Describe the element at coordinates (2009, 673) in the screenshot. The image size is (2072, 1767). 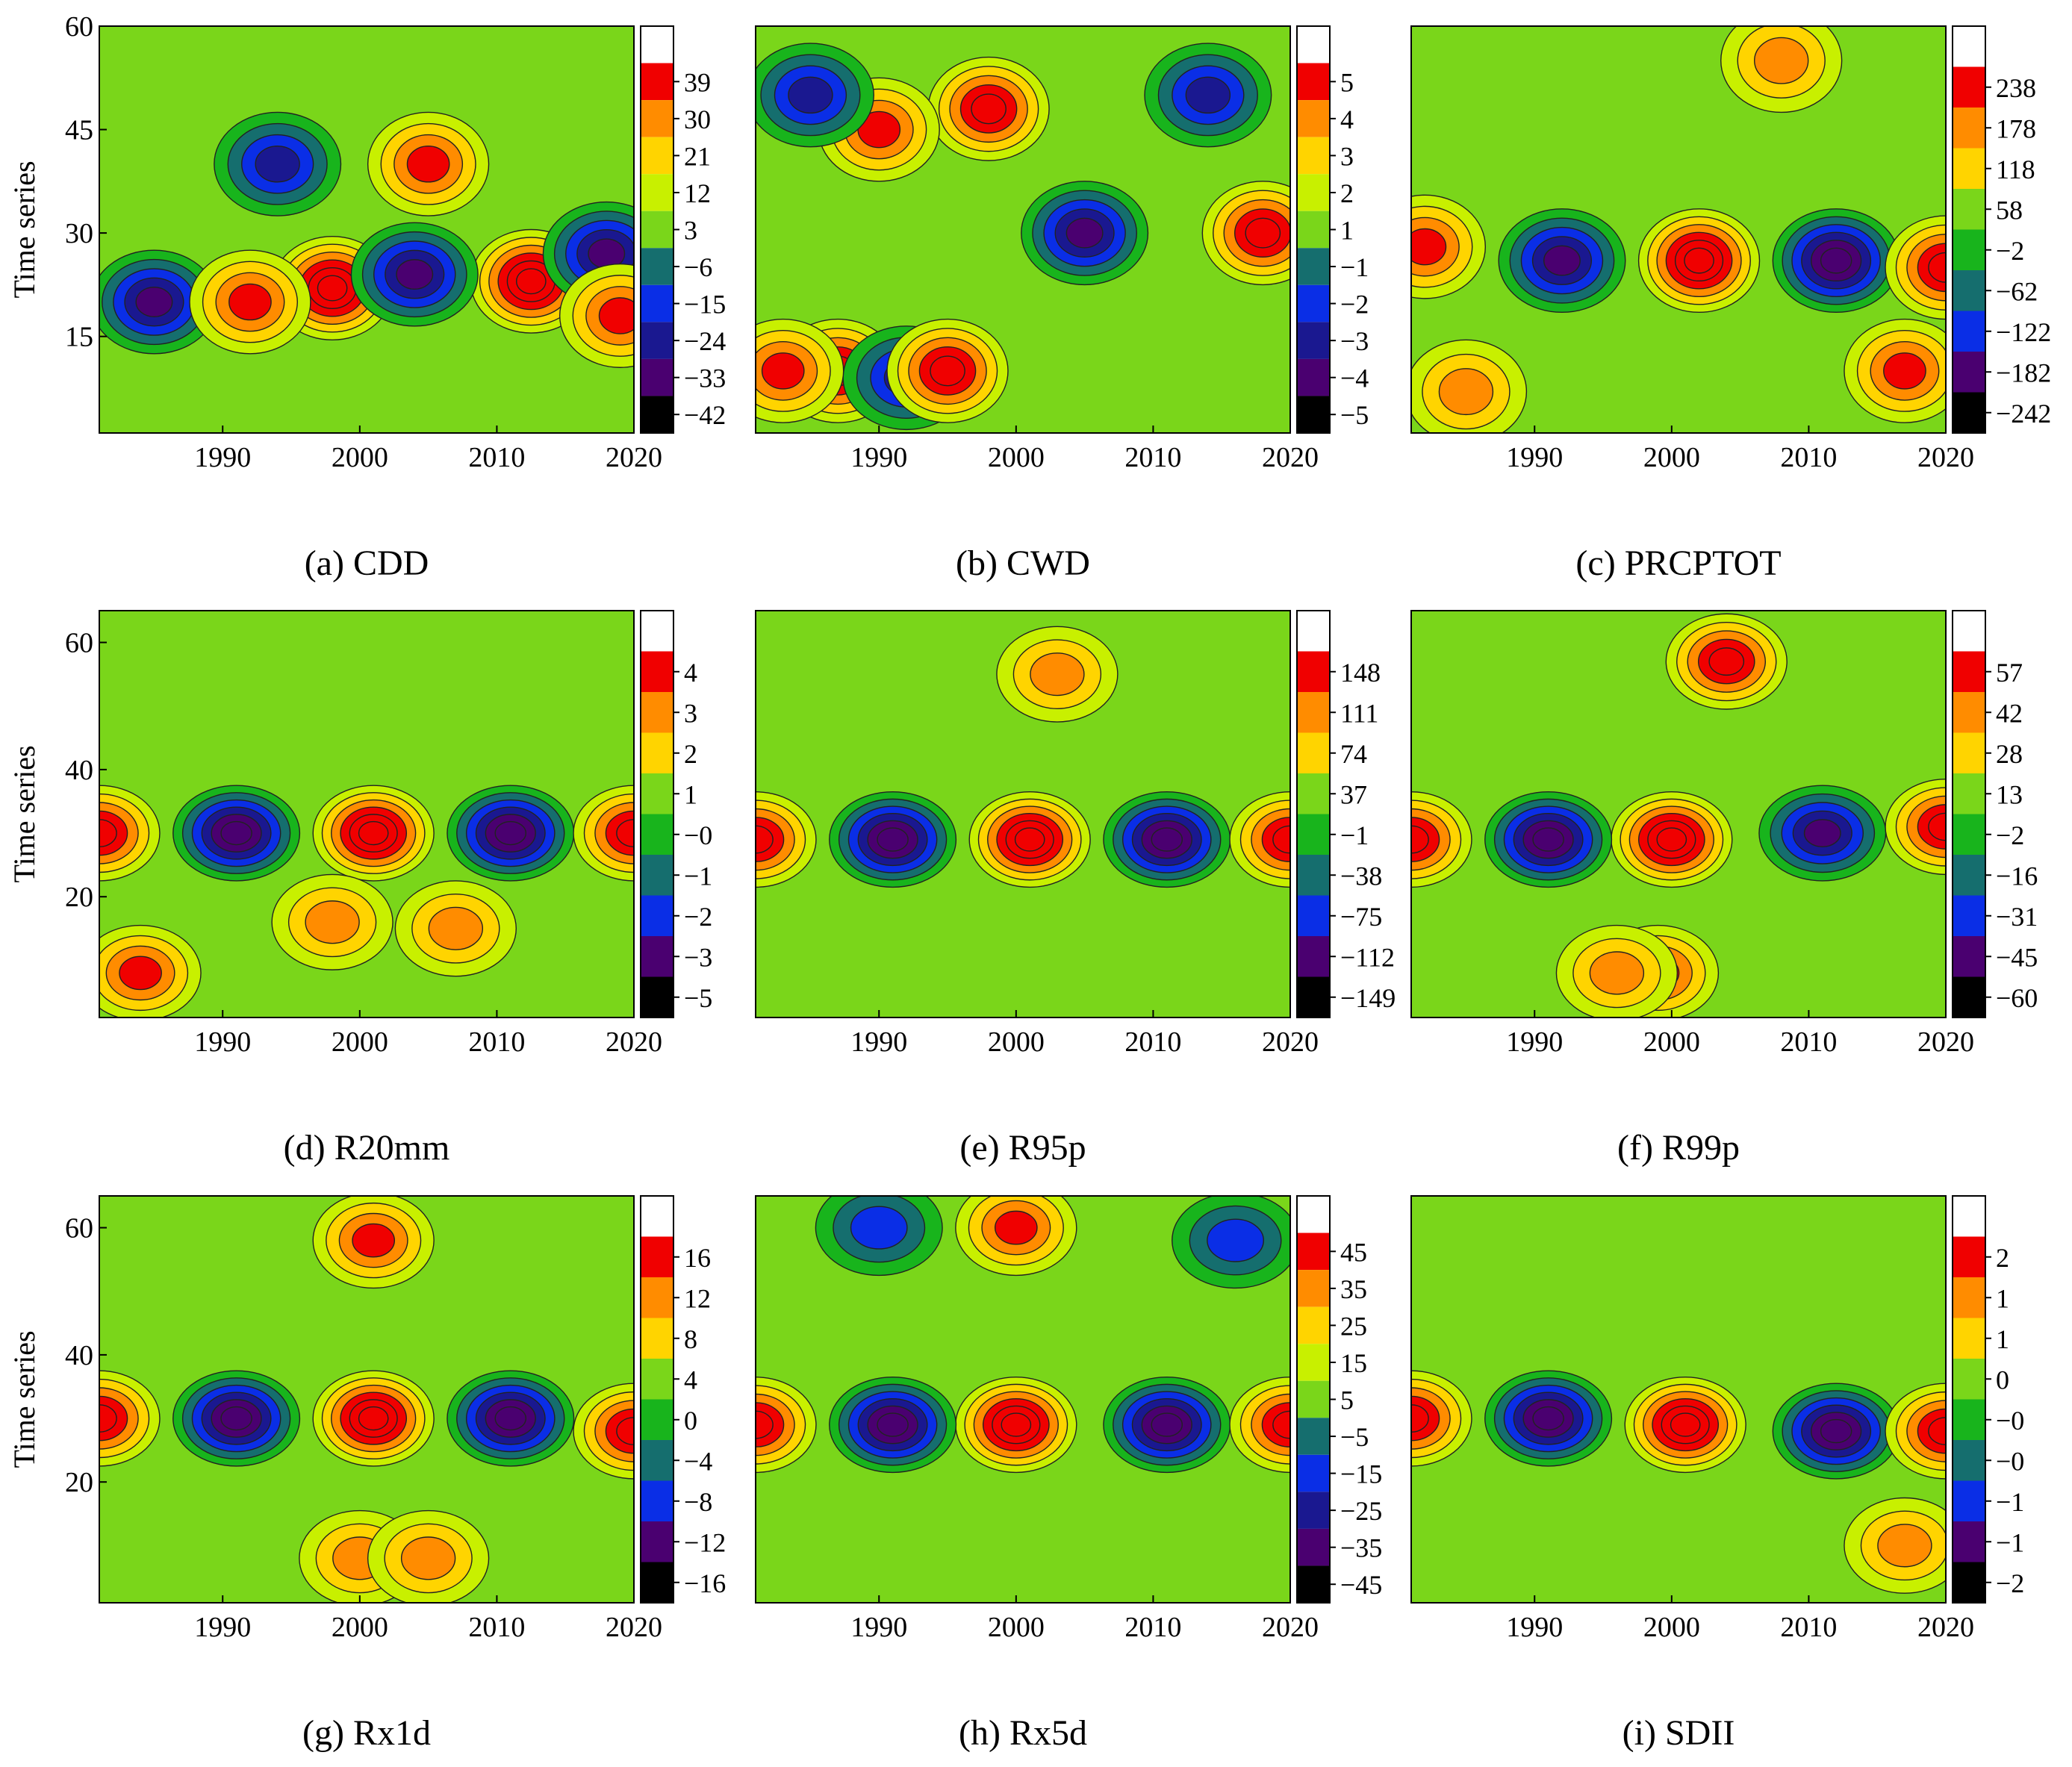
I see `colorbar-label: 57` at that location.